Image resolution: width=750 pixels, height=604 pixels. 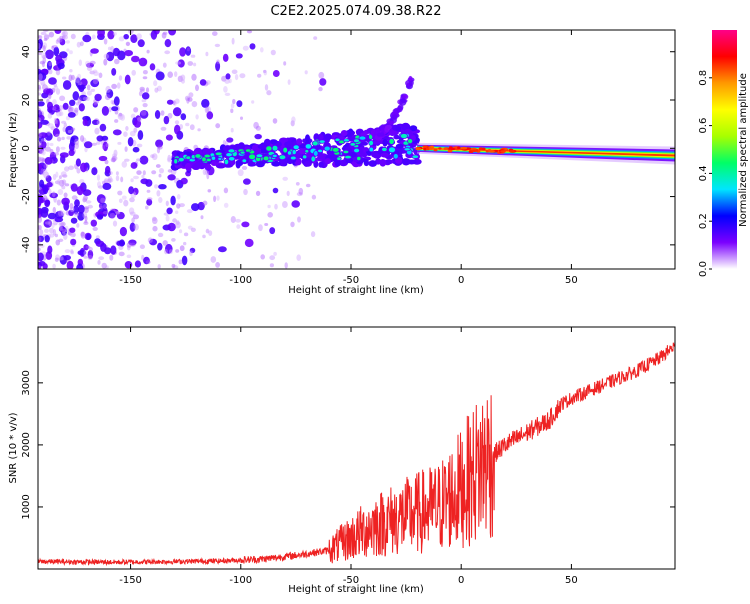 I want to click on spectrogram-y-axis-label: Frequency (Hz), so click(x=13, y=150).